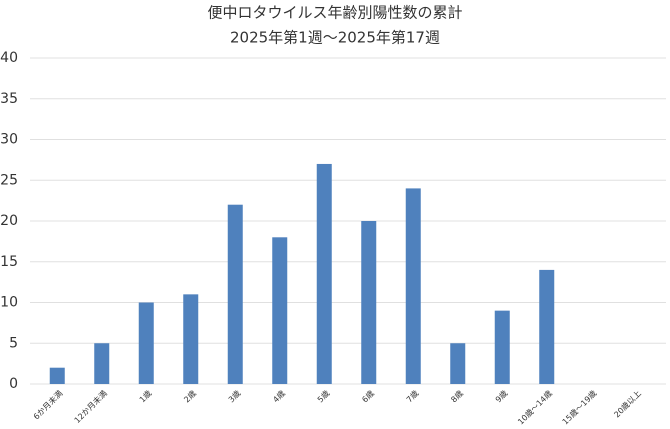 This screenshot has height=429, width=670. What do you see at coordinates (9, 58) in the screenshot?
I see `y-tick-label: 40` at bounding box center [9, 58].